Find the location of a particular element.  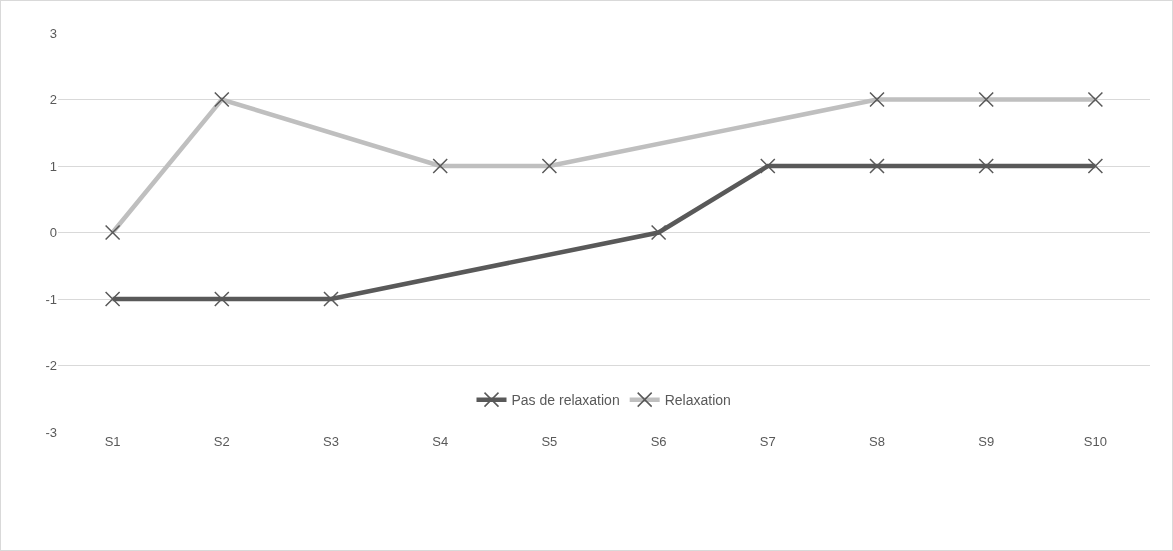

x-tick-label: S5 is located at coordinates (549, 441).